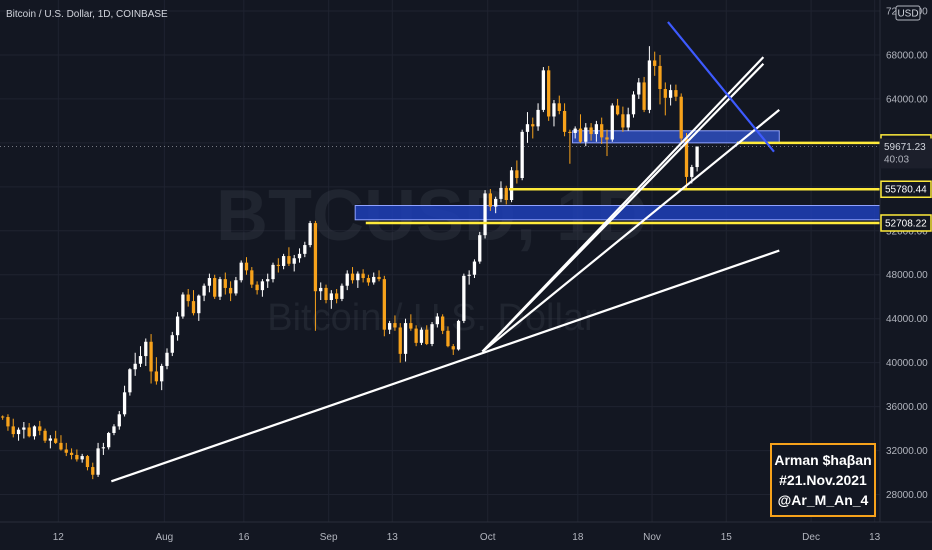  I want to click on y-tick-label: 28000.00, so click(907, 495).